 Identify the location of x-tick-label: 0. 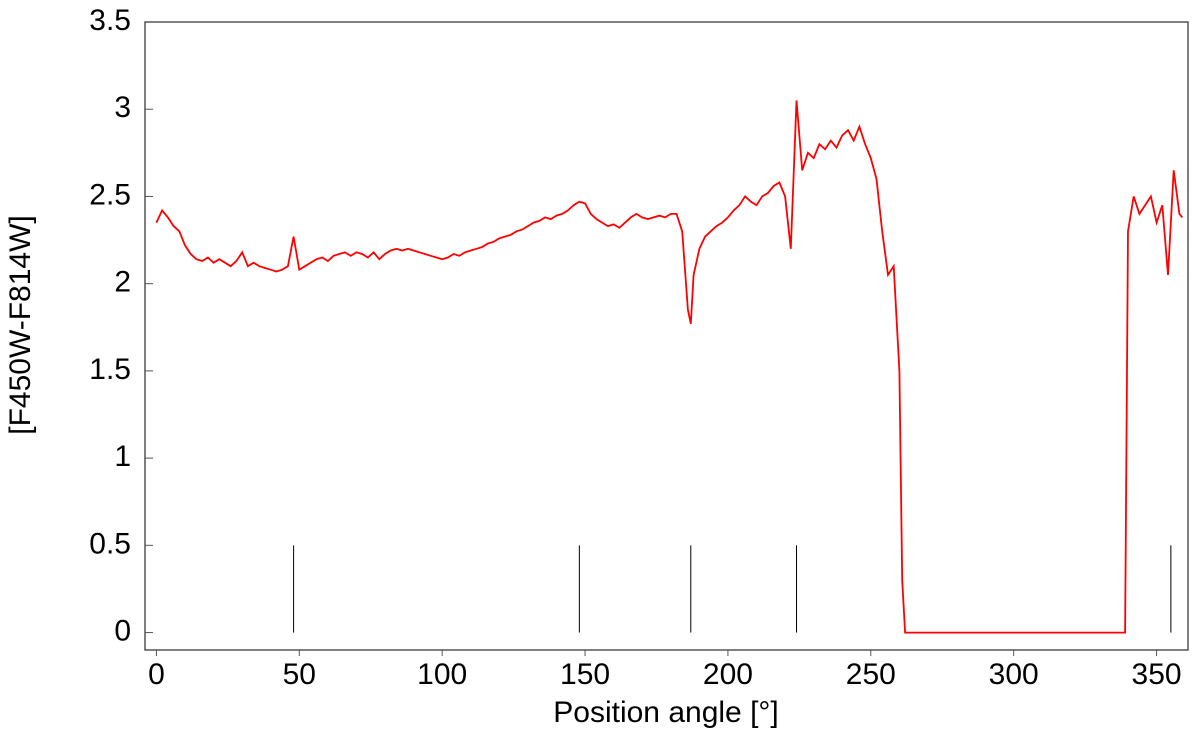
(156, 674).